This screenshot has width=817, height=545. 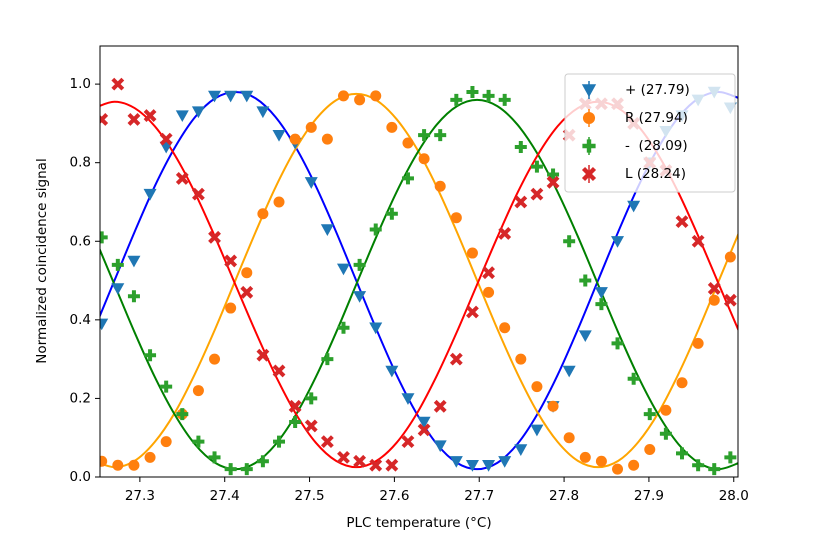 I want to click on legend-label: - (28.09), so click(x=656, y=146).